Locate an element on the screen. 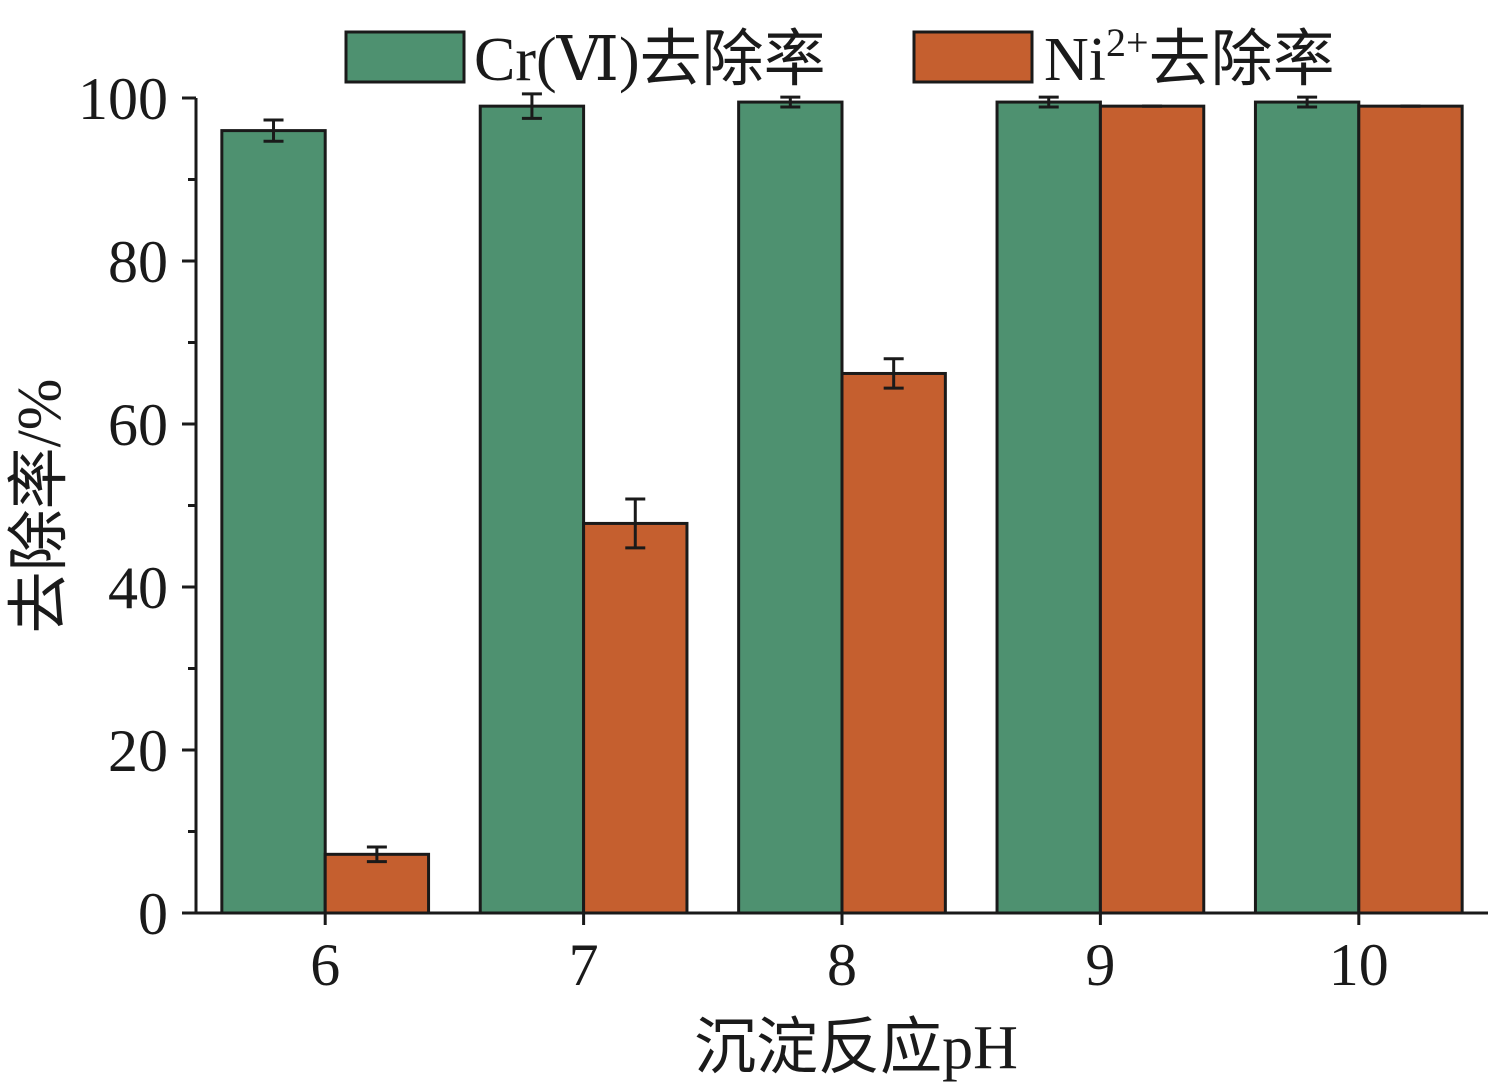 The width and height of the screenshot is (1488, 1087). legend-label-cr: Cr(Ⅵ)去除率 is located at coordinates (650, 60).